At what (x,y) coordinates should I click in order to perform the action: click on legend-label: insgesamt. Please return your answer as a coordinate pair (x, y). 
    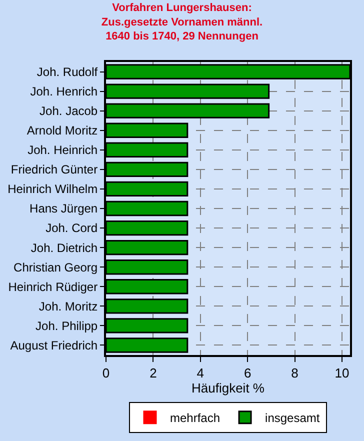
    Looking at the image, I should click on (292, 418).